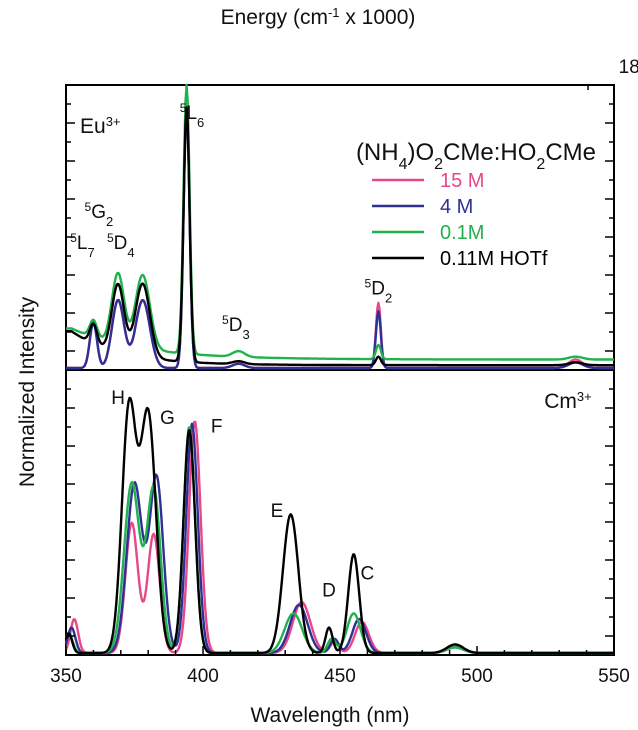  What do you see at coordinates (340, 676) in the screenshot?
I see `x-tick-label: 450` at bounding box center [340, 676].